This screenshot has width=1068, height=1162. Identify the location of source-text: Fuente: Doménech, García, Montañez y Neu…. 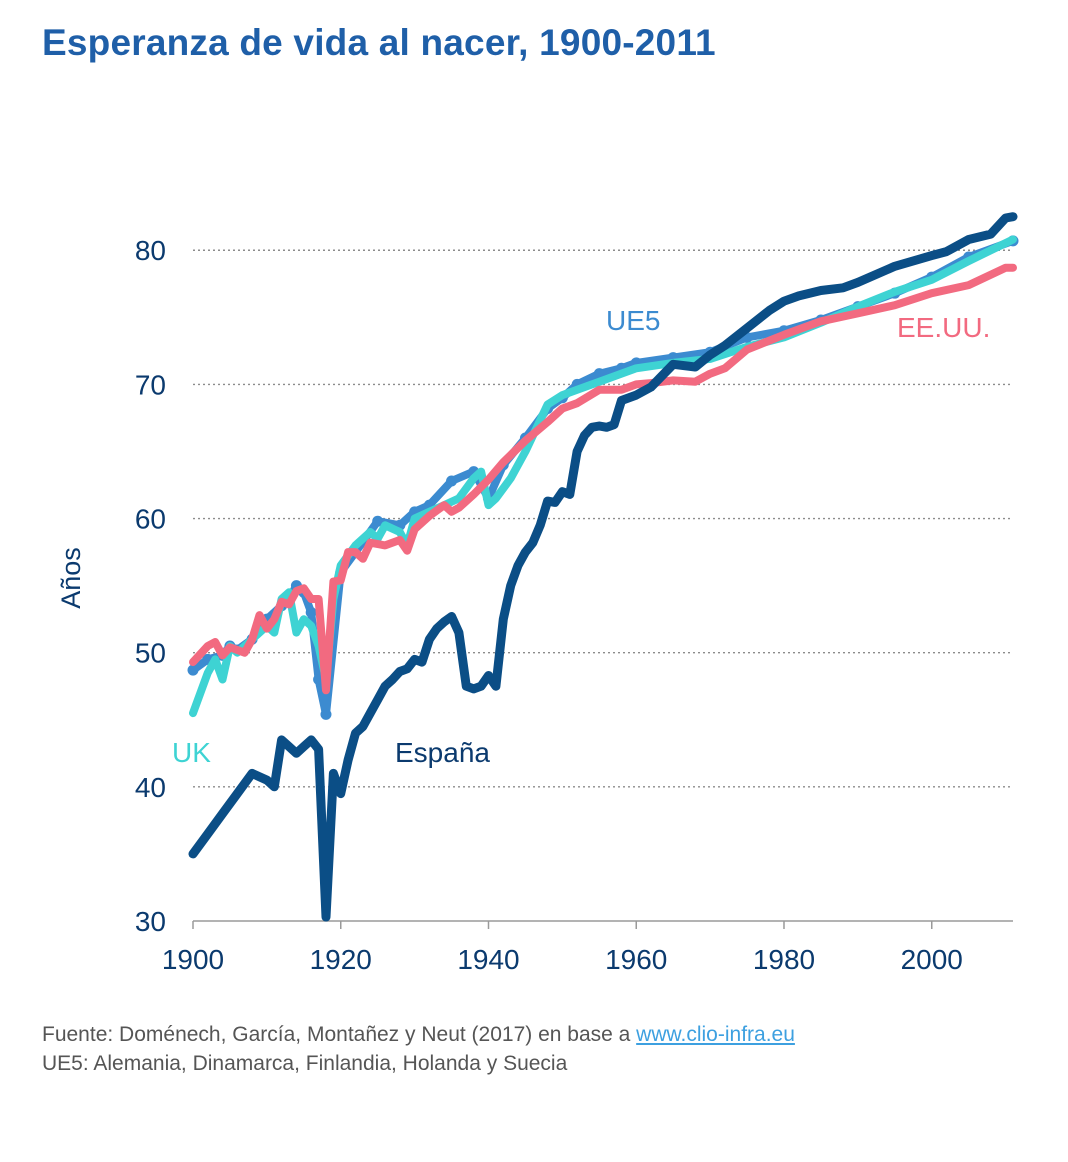
(339, 1034).